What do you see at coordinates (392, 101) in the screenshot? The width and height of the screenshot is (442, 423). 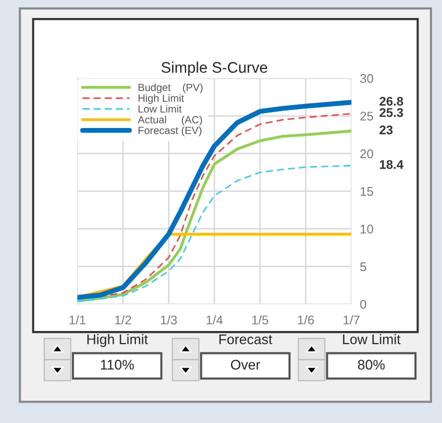 I see `annotation: 26.8` at bounding box center [392, 101].